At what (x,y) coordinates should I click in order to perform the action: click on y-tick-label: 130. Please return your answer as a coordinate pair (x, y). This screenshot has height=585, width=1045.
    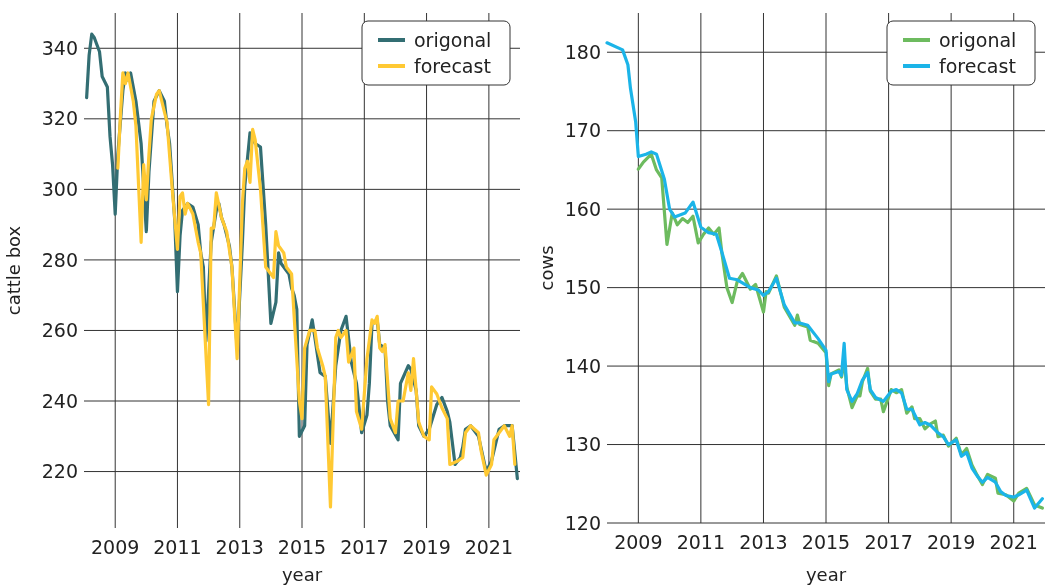
    Looking at the image, I should click on (582, 444).